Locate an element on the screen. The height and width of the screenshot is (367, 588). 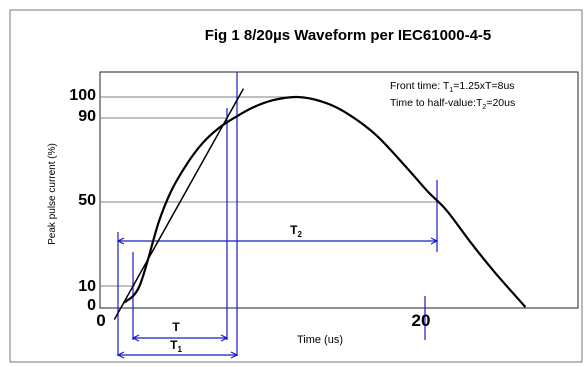
t1-arrow-head-right is located at coordinates (234, 355).